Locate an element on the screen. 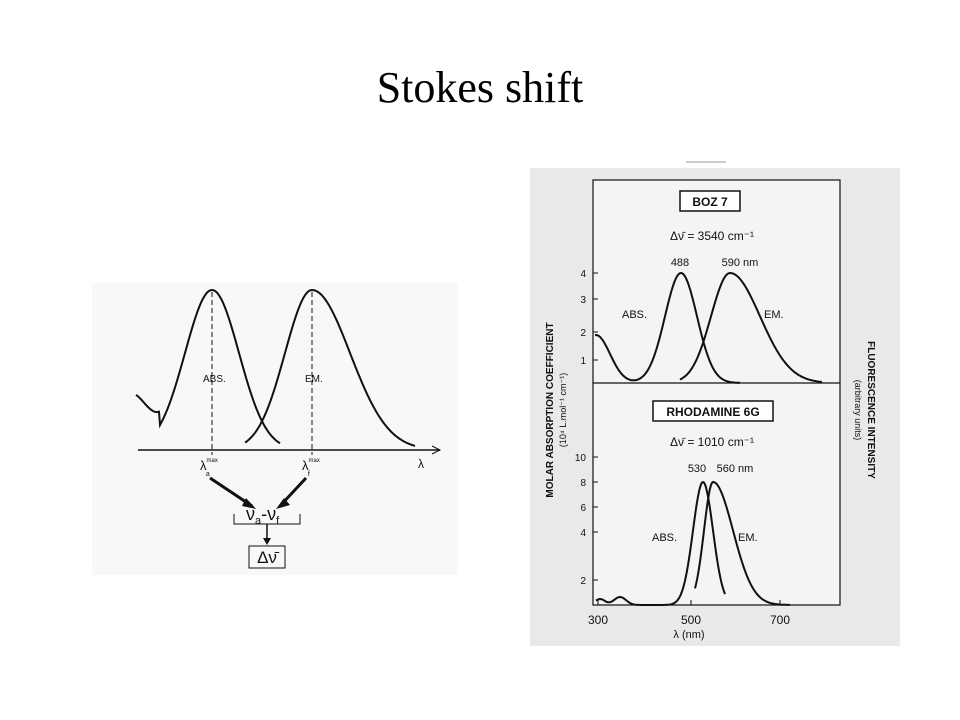  y-tick-label: 6 is located at coordinates (583, 508).